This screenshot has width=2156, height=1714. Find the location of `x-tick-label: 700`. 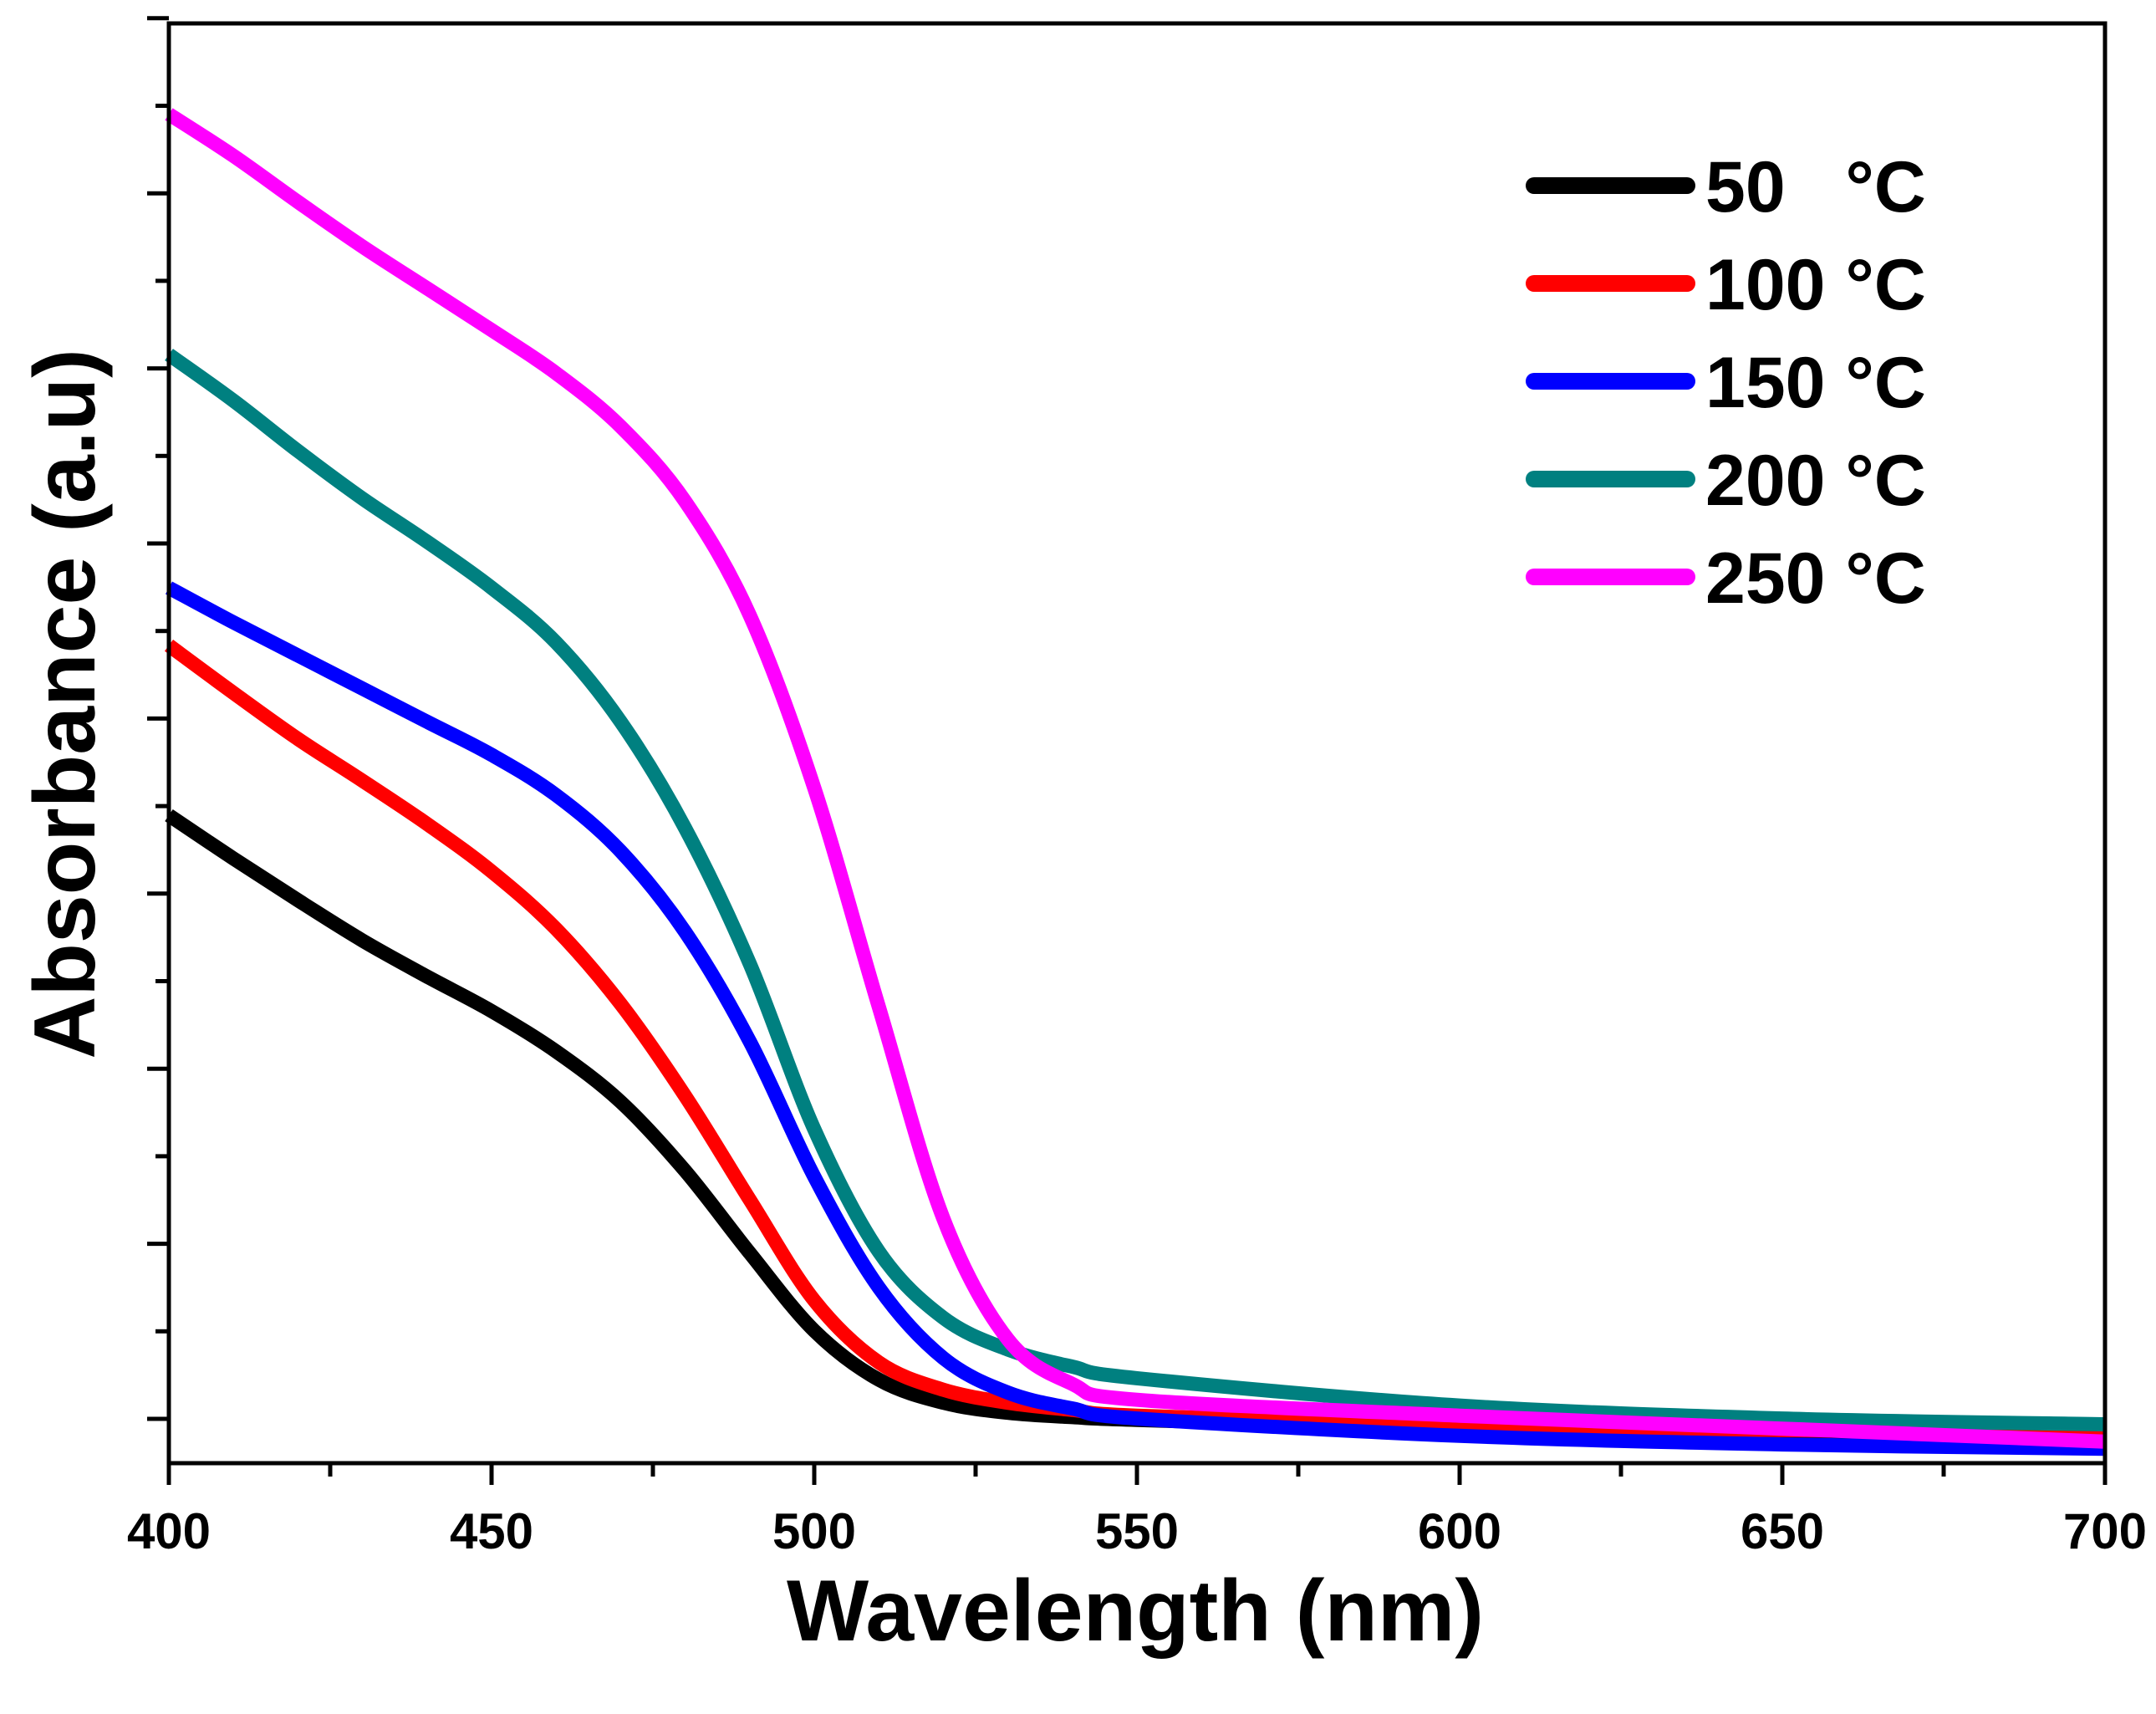

x-tick-label: 700 is located at coordinates (2105, 1531).